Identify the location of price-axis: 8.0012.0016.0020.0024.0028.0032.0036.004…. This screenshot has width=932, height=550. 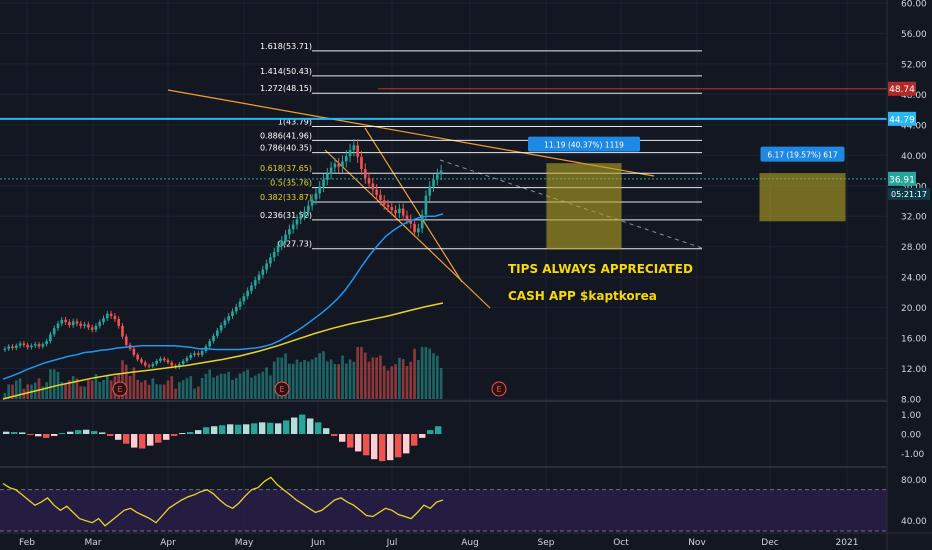
(906, 275).